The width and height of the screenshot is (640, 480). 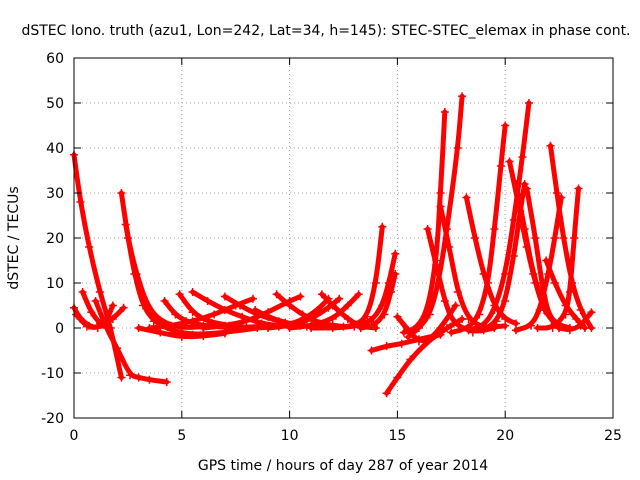 What do you see at coordinates (346, 436) in the screenshot?
I see `x-tick-labels: 0 5 10 15 20 25` at bounding box center [346, 436].